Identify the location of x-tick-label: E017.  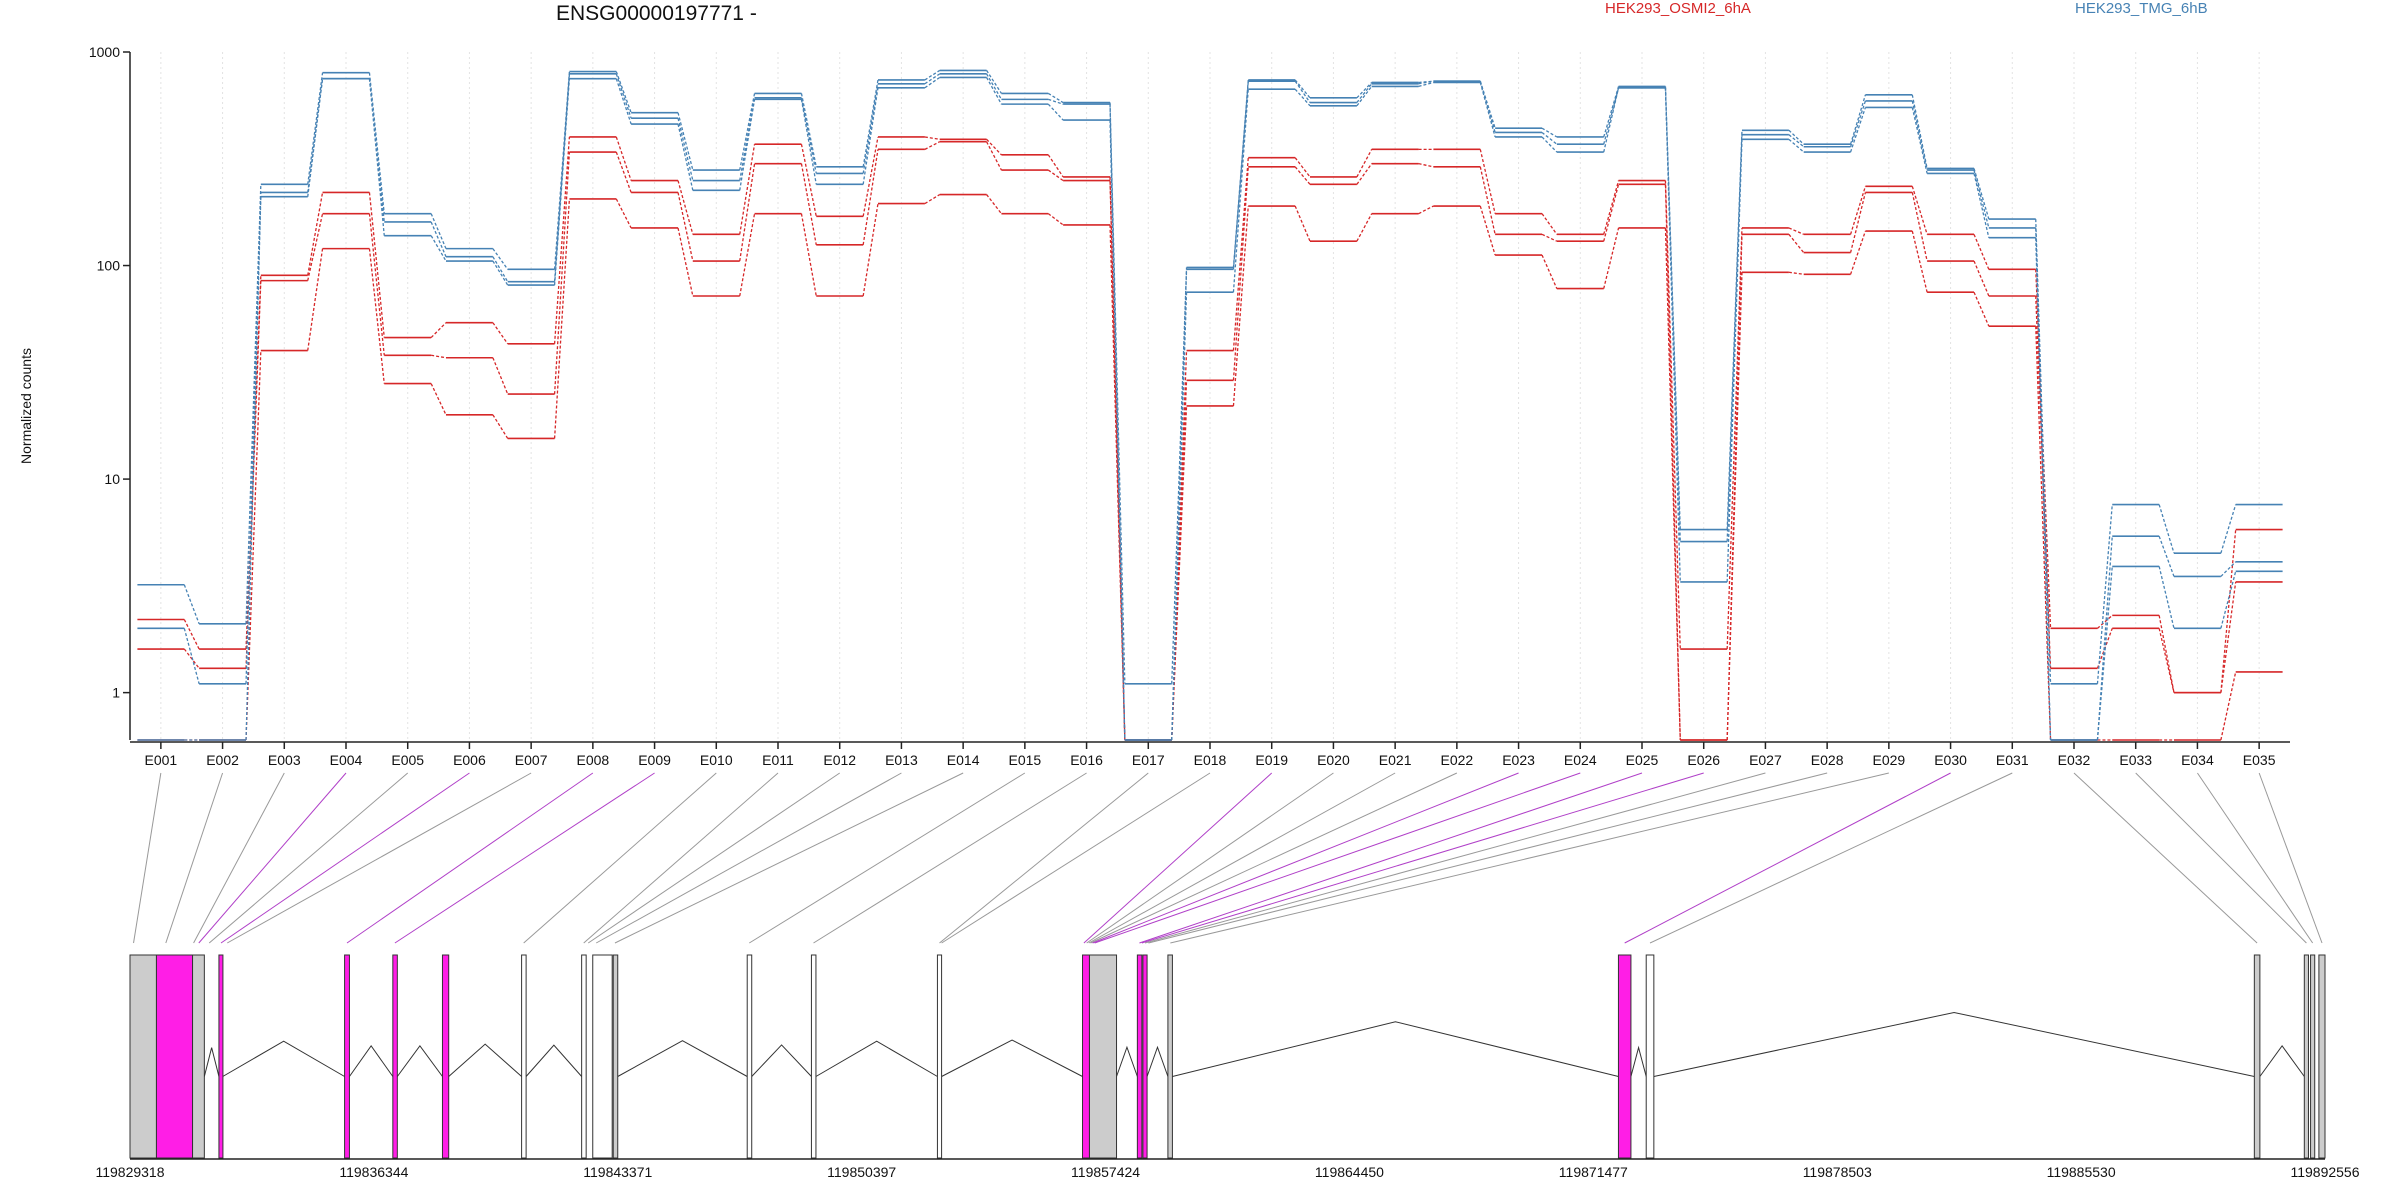
(1148, 760).